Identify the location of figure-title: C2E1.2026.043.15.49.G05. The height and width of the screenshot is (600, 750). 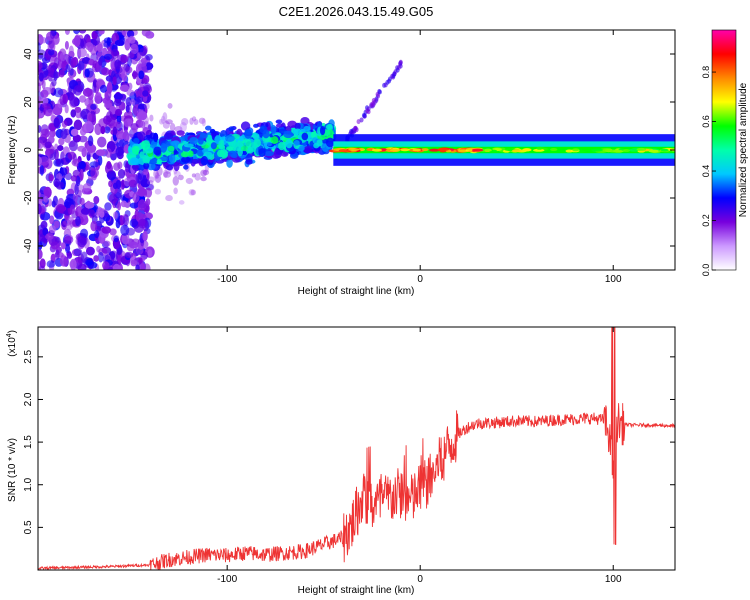
(356, 11).